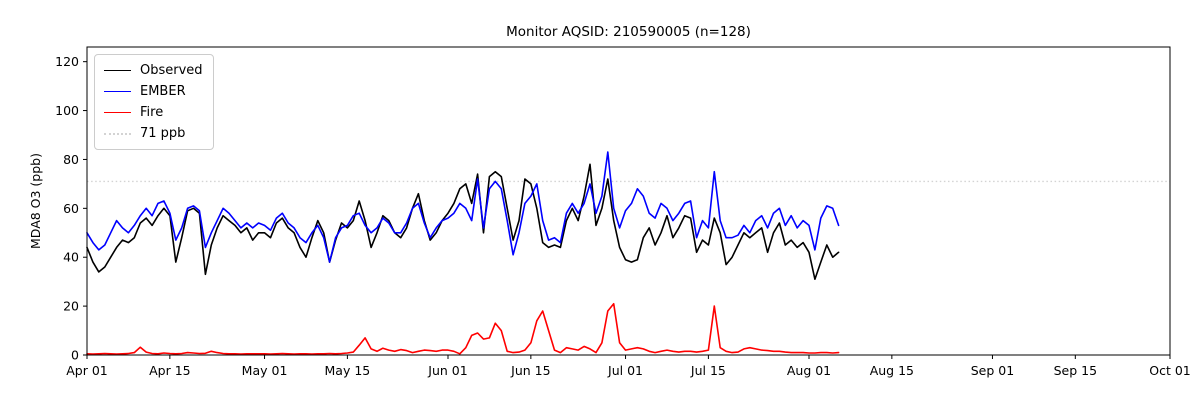  I want to click on x-tick-label: Sep 01, so click(992, 370).